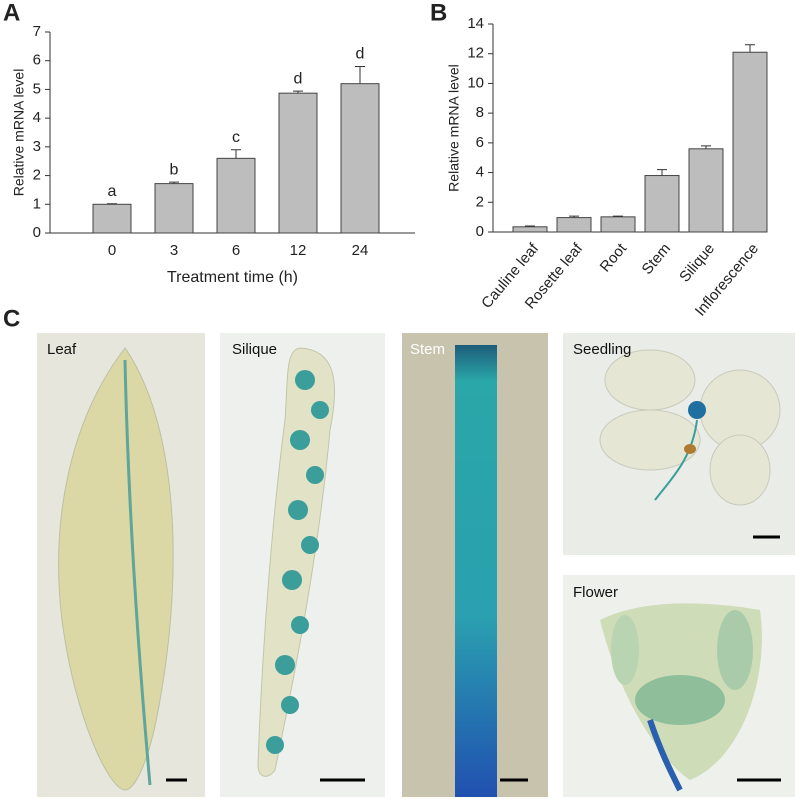 The image size is (800, 799). What do you see at coordinates (360, 250) in the screenshot?
I see `x-tick-label: 24` at bounding box center [360, 250].